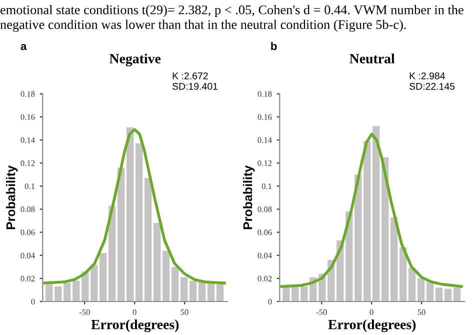 This screenshot has width=474, height=335. What do you see at coordinates (372, 59) in the screenshot?
I see `chart-title: Neutral` at bounding box center [372, 59].